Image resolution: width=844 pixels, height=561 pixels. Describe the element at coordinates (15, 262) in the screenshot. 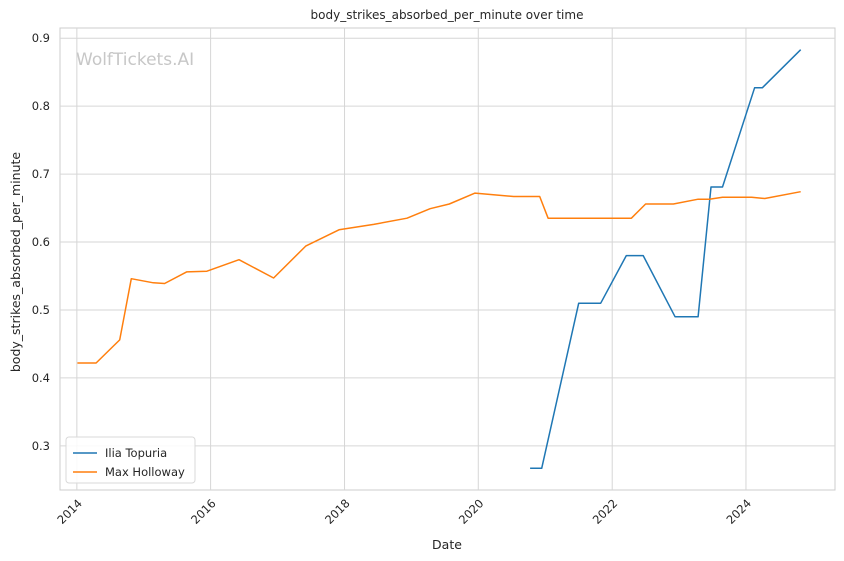

I see `y-axis-label: body_strikes_absorbed_per_minute` at that location.